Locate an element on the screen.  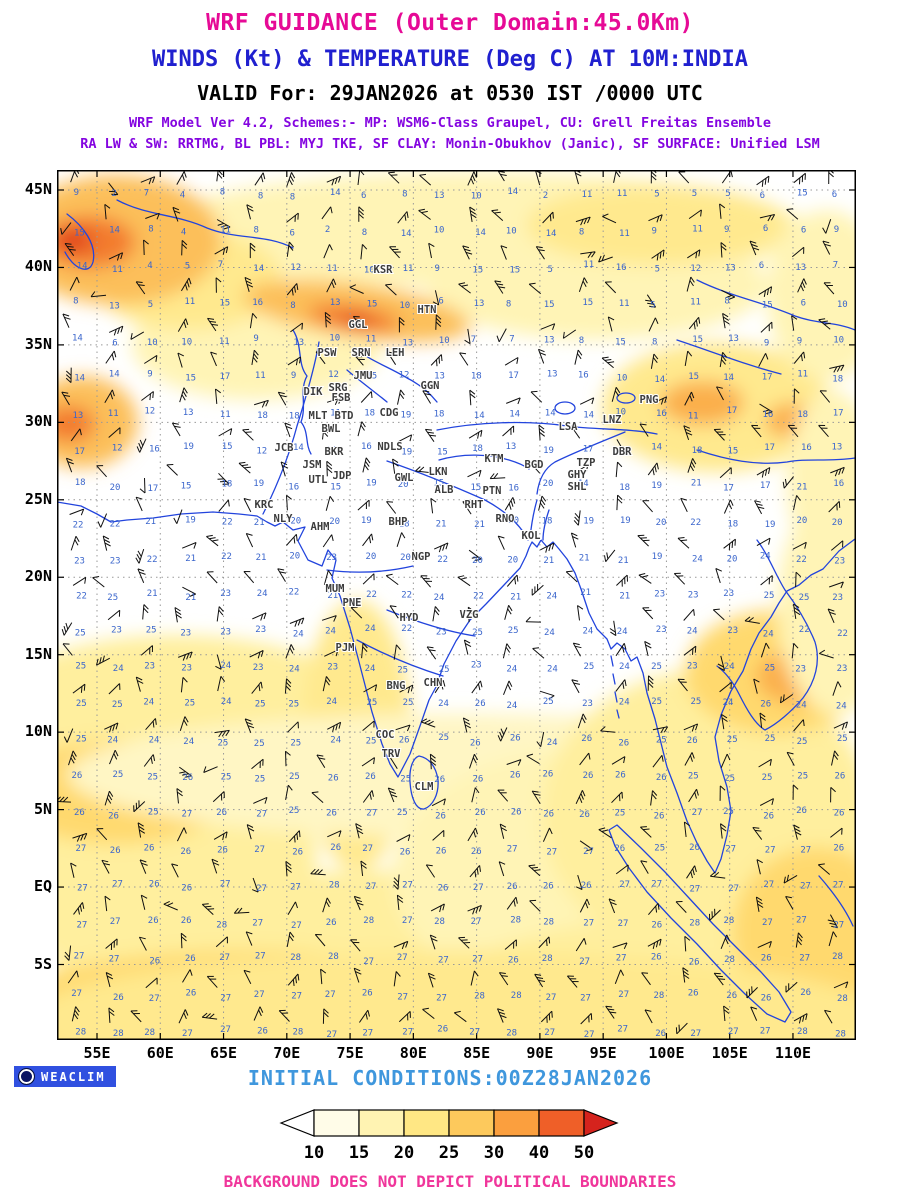
grid-temperature-value: 16 is located at coordinates (257, 303).